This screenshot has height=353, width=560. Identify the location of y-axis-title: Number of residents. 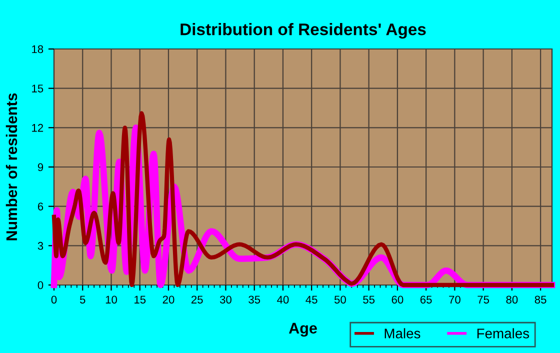
(12, 166).